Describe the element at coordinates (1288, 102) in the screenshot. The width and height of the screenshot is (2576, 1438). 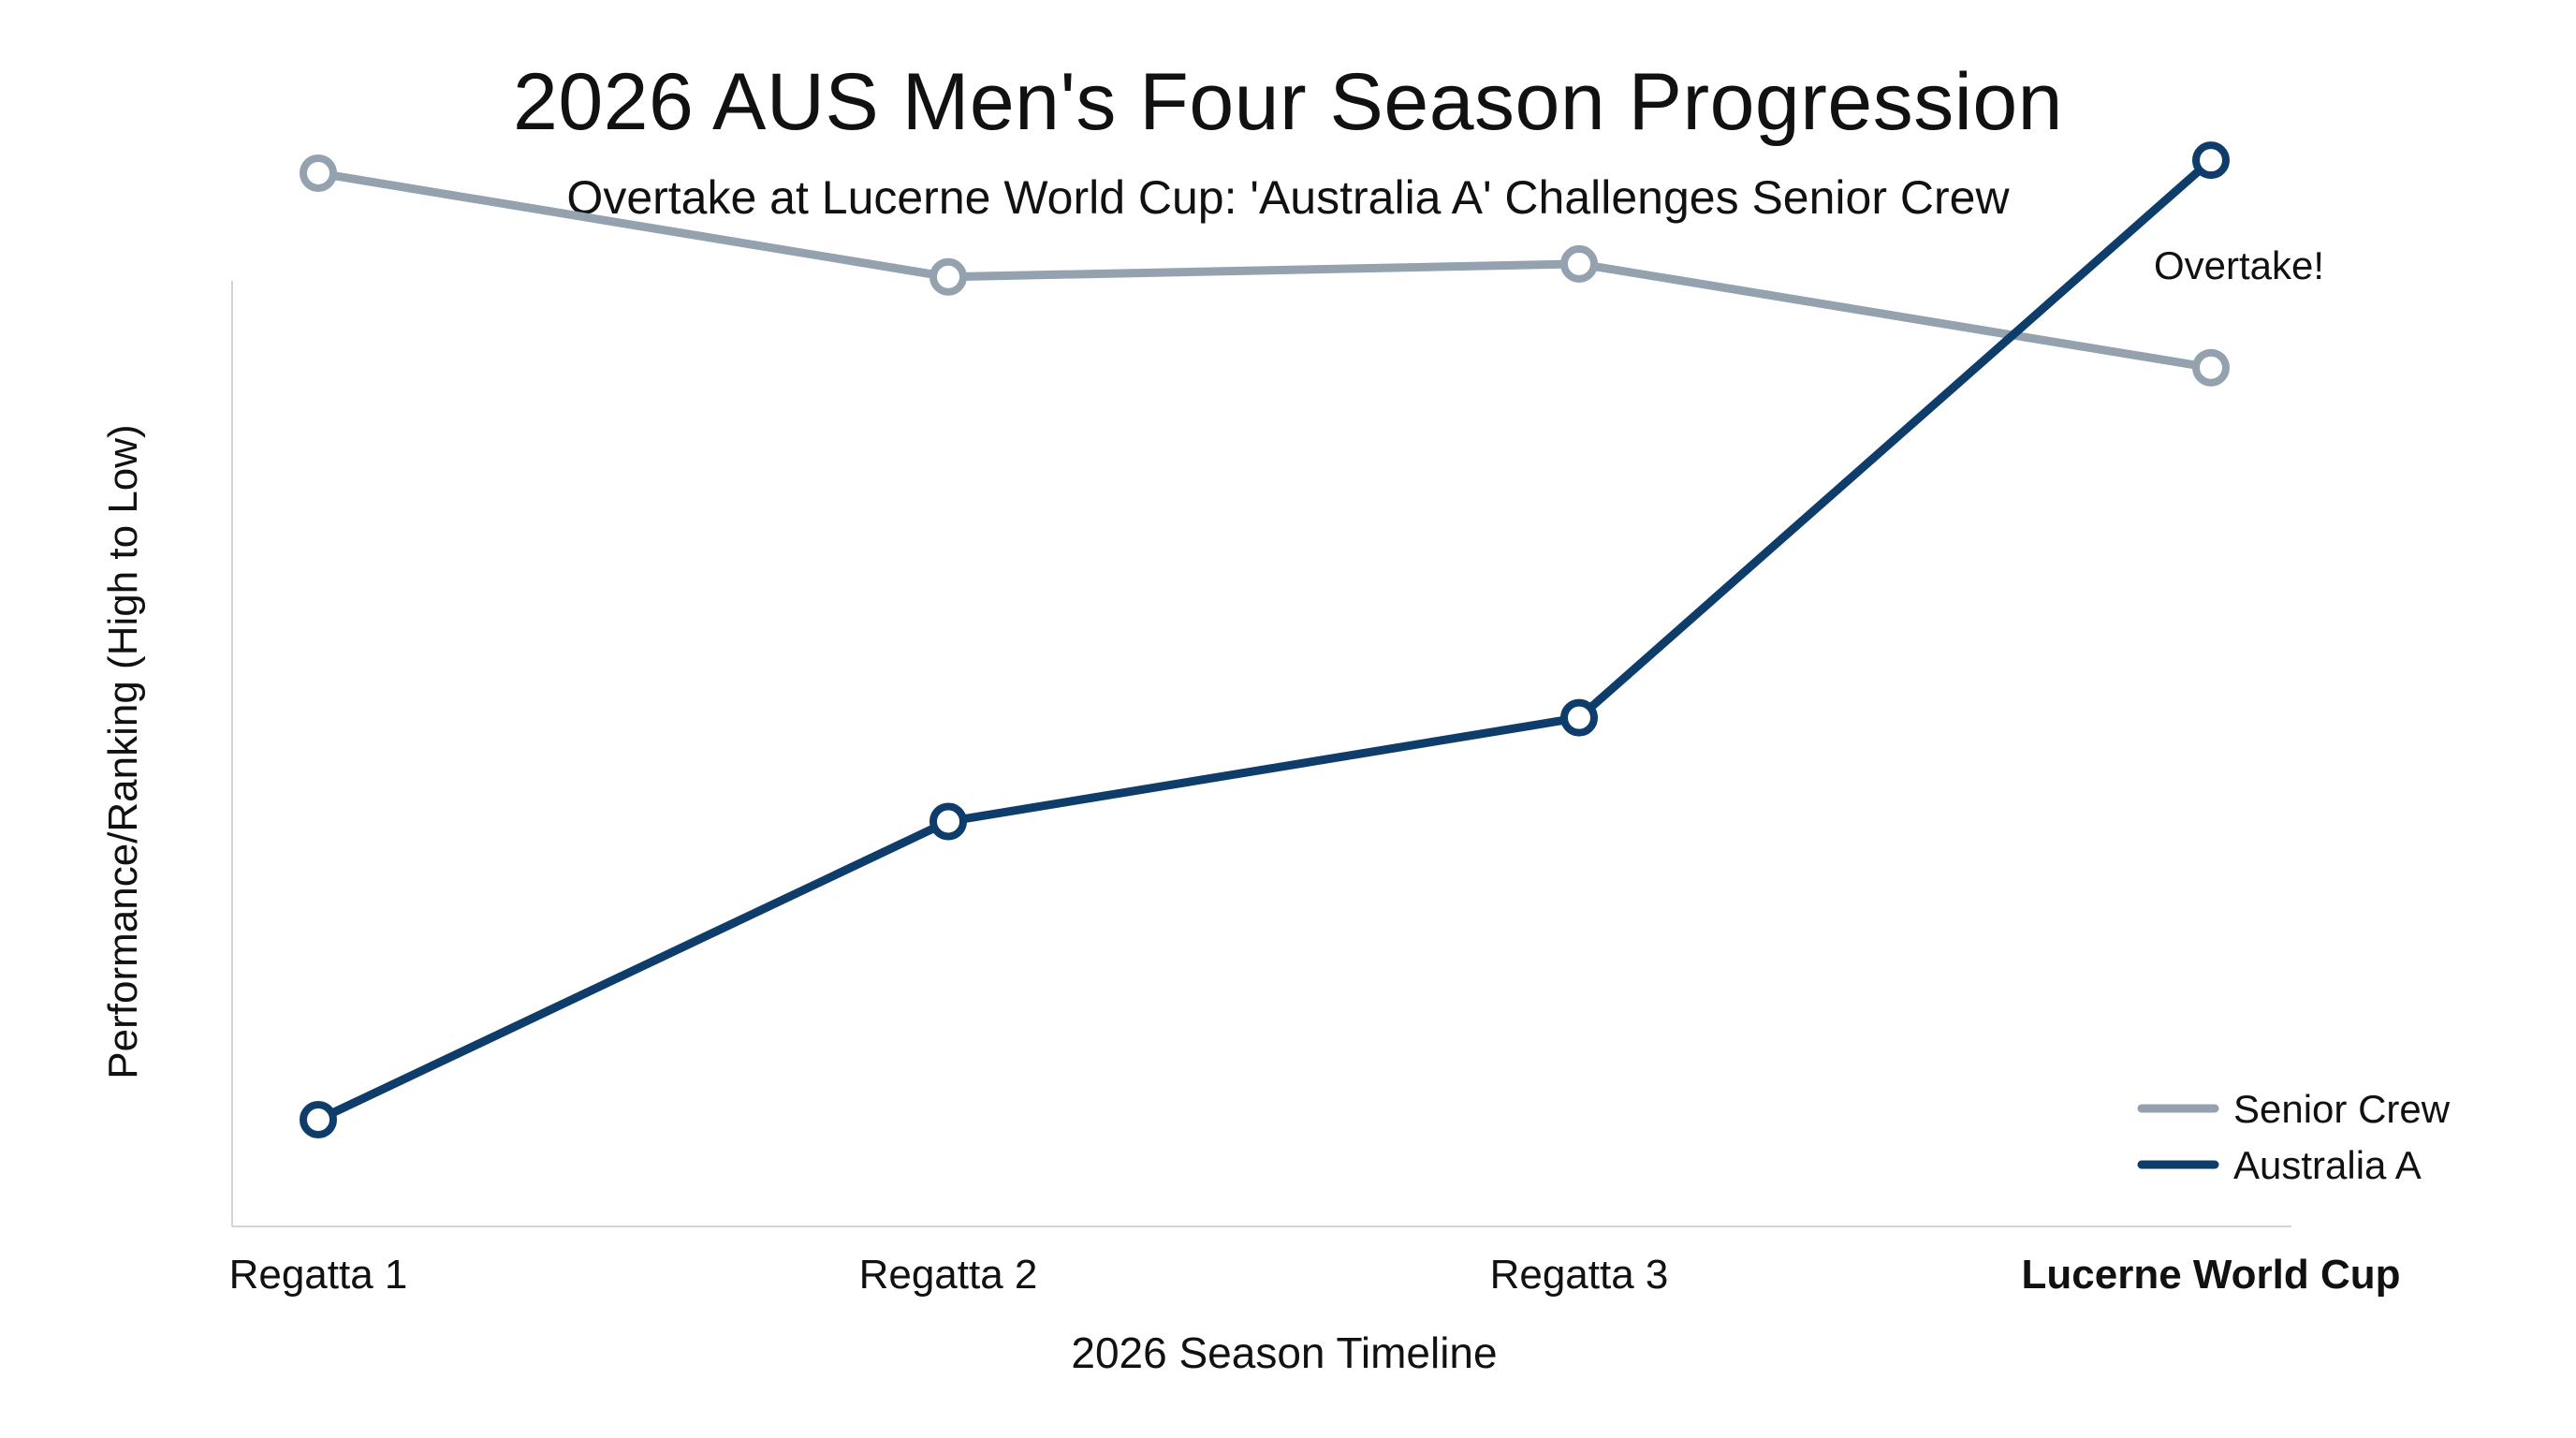
I see `chart-title: 2026 AUS Men's Four Season Progression` at that location.